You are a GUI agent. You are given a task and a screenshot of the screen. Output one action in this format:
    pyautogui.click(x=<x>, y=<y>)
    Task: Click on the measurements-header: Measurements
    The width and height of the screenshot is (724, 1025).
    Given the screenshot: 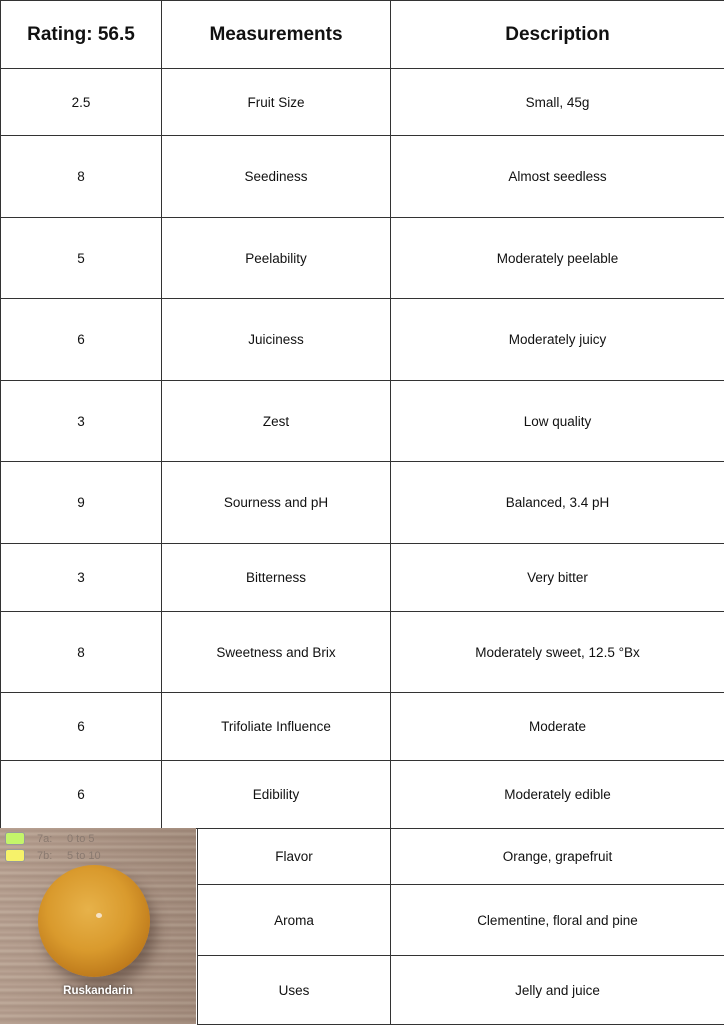 What is the action you would take?
    pyautogui.click(x=276, y=35)
    